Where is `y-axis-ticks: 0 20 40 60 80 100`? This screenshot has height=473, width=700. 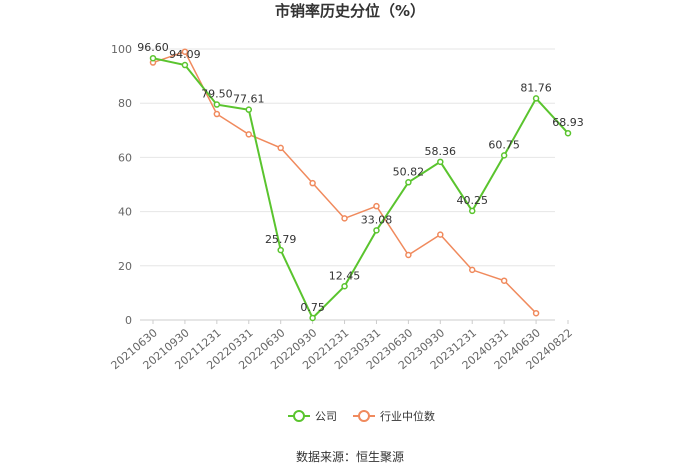 y-axis-ticks: 0 20 40 60 80 100 is located at coordinates (121, 185).